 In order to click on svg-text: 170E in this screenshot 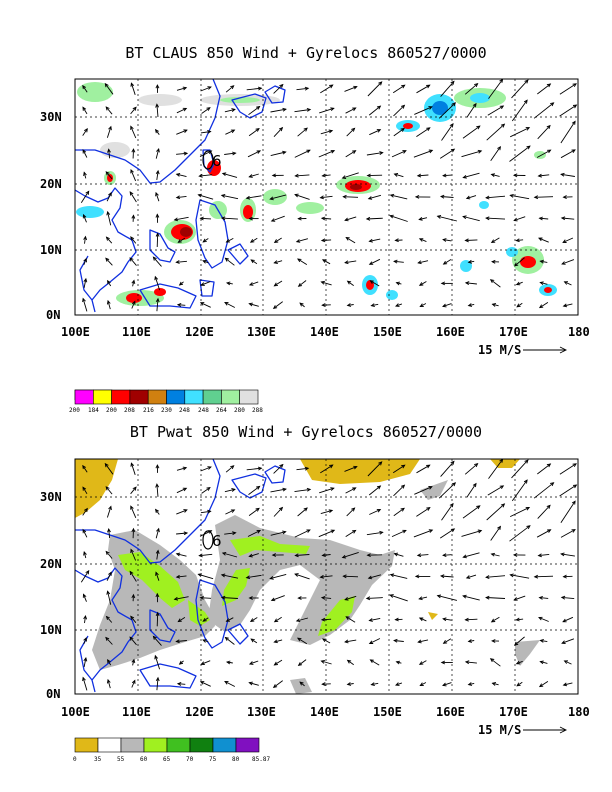, I will do `click(513, 332)`.